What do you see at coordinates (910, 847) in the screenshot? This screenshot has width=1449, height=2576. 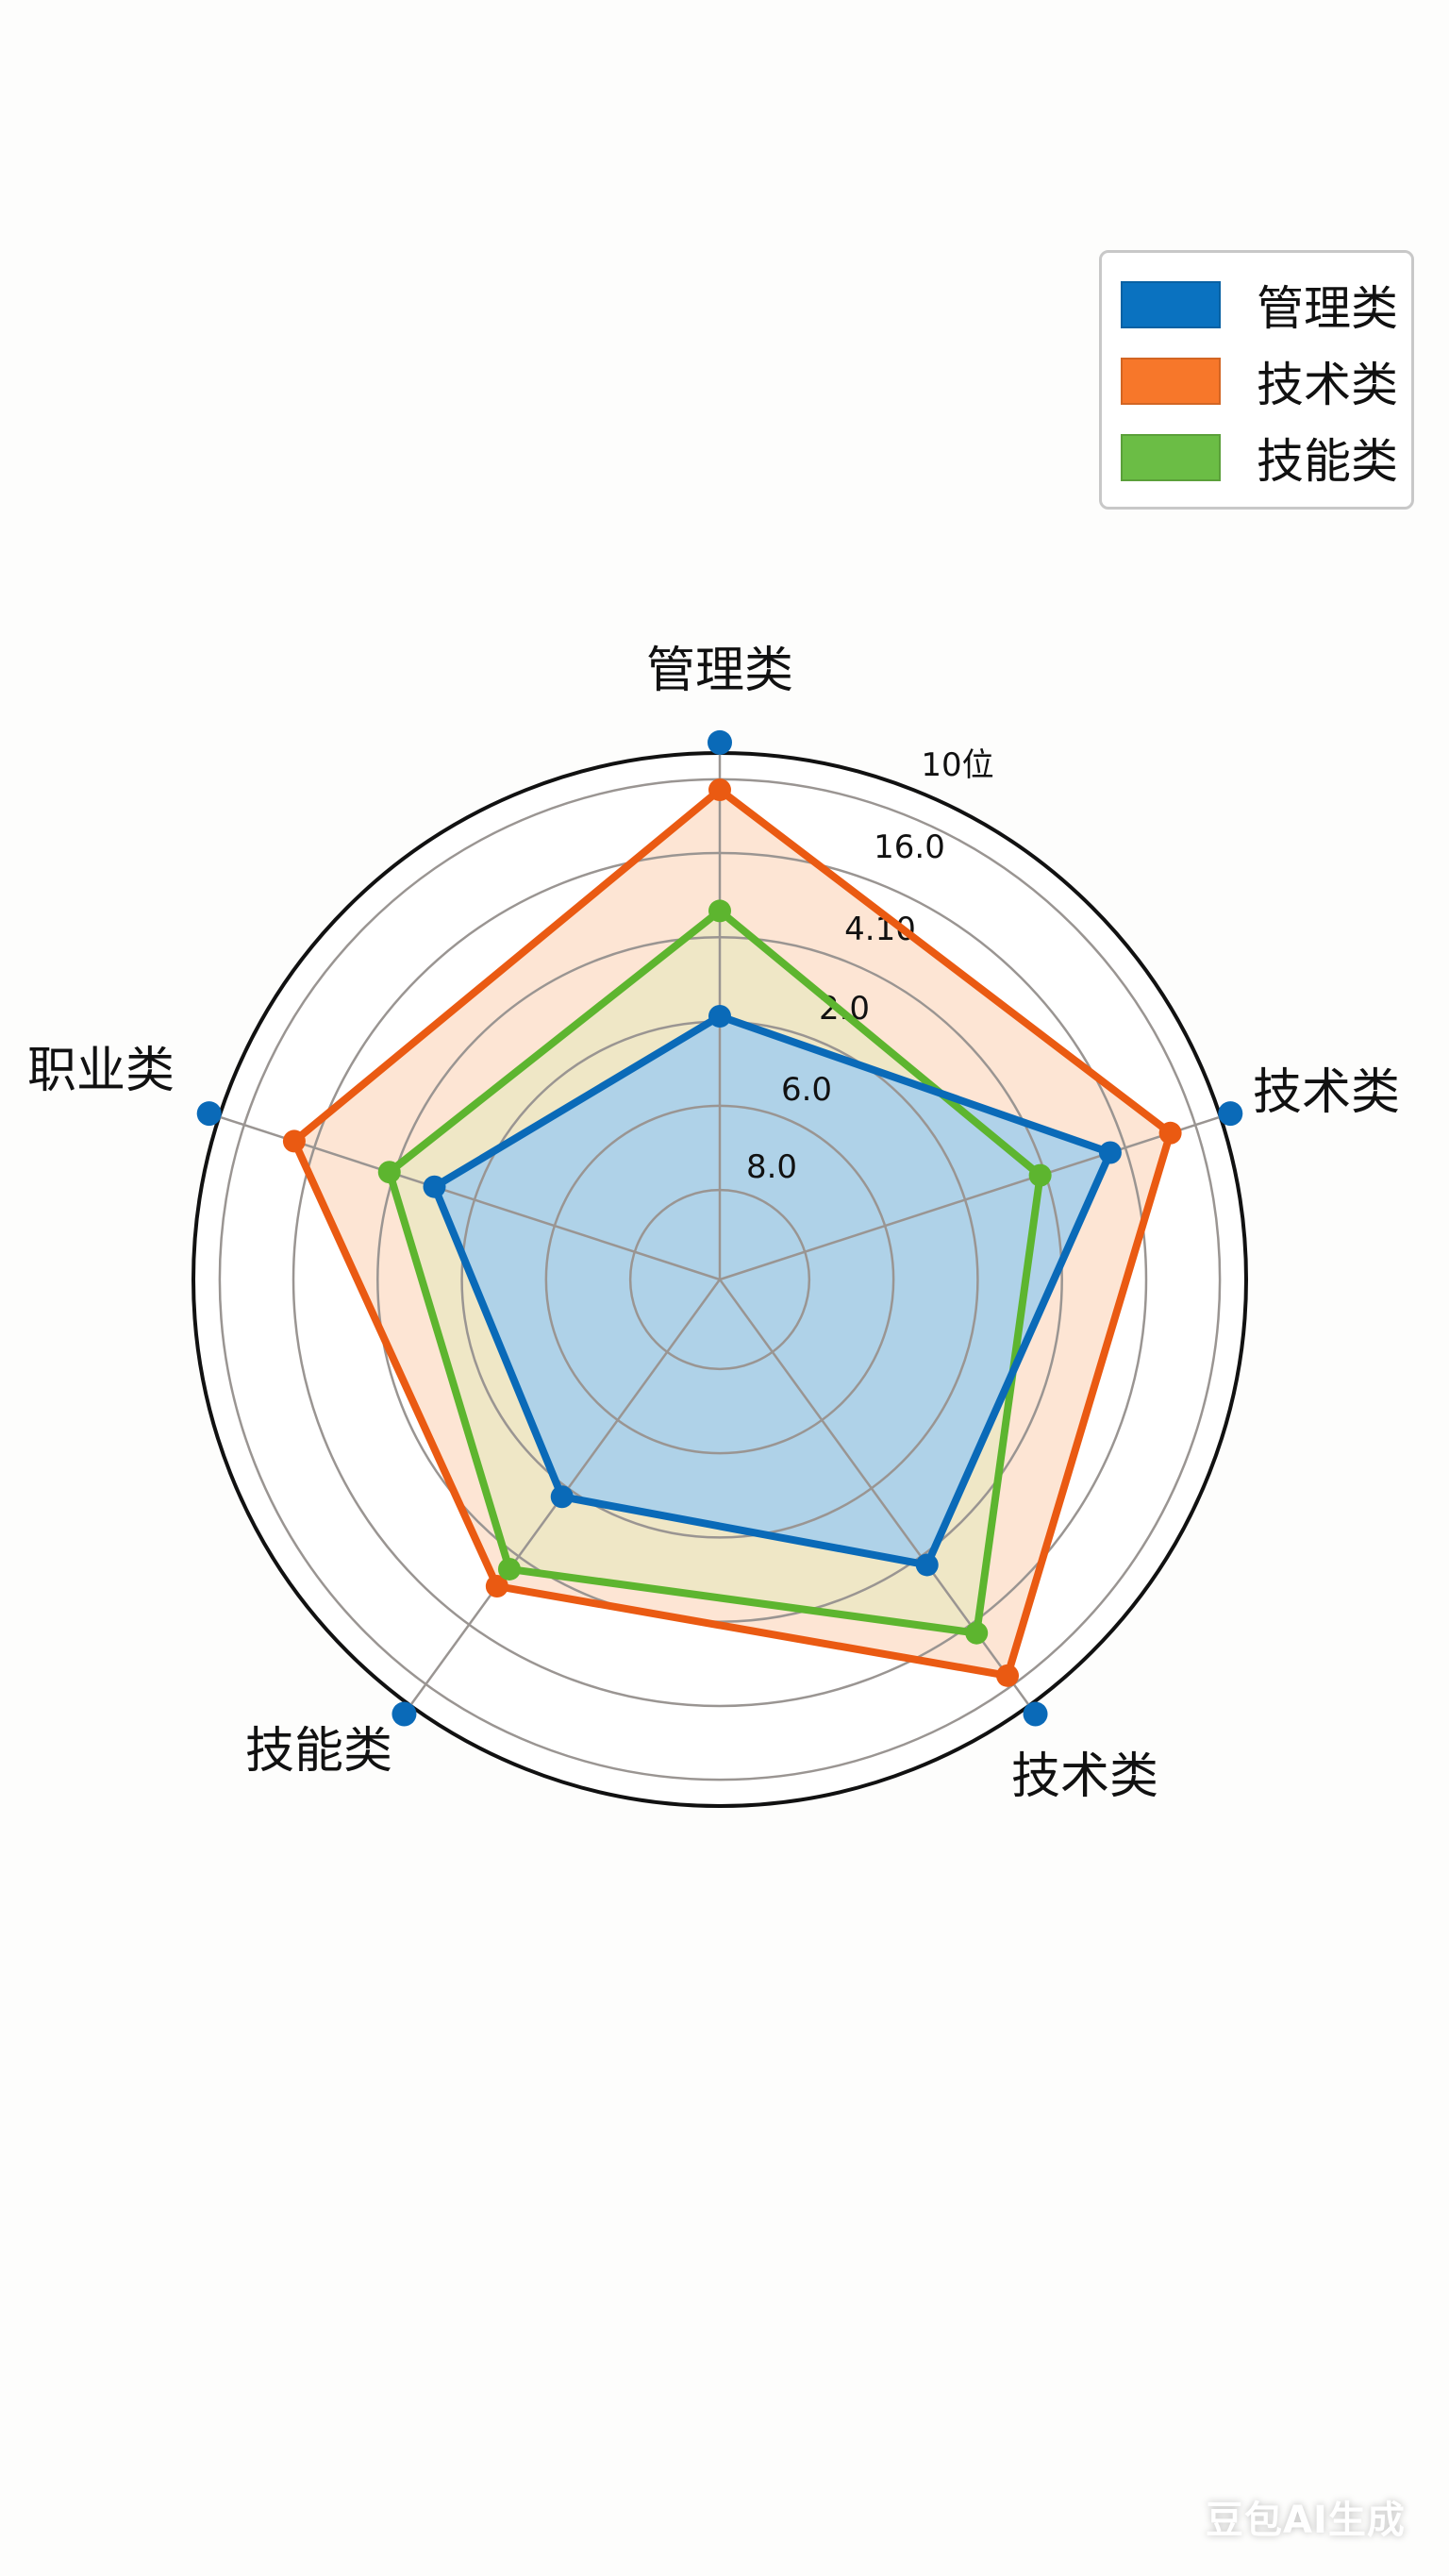 I see `radial-tick-label: 16.0` at bounding box center [910, 847].